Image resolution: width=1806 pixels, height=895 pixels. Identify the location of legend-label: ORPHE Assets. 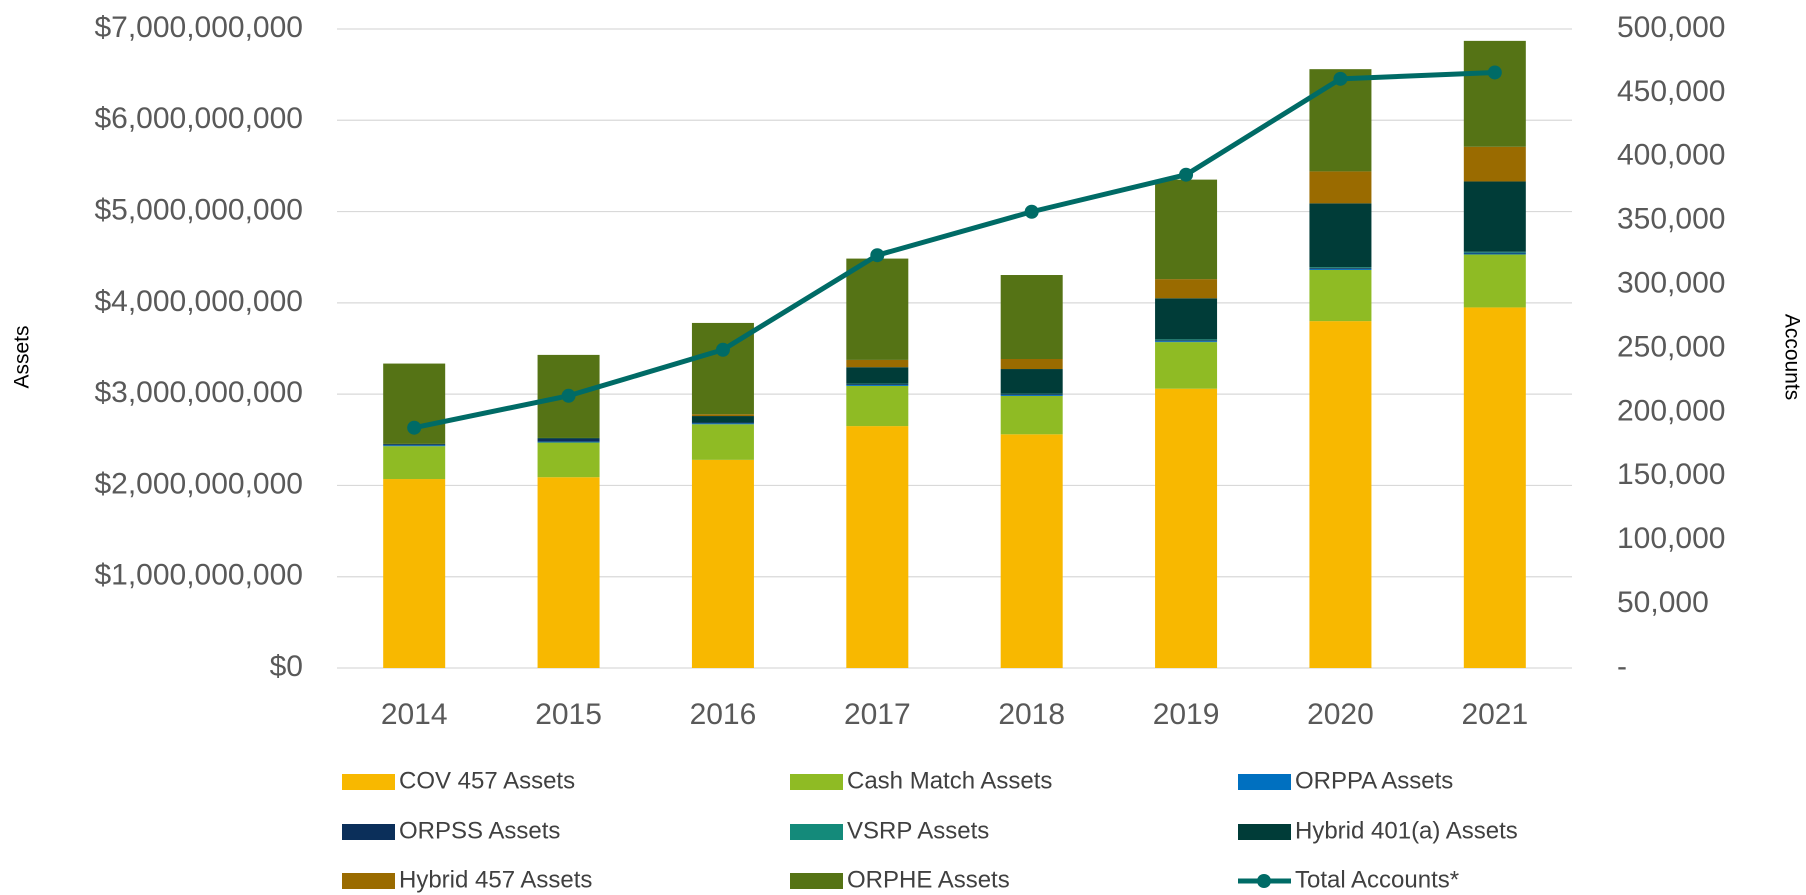
(928, 879).